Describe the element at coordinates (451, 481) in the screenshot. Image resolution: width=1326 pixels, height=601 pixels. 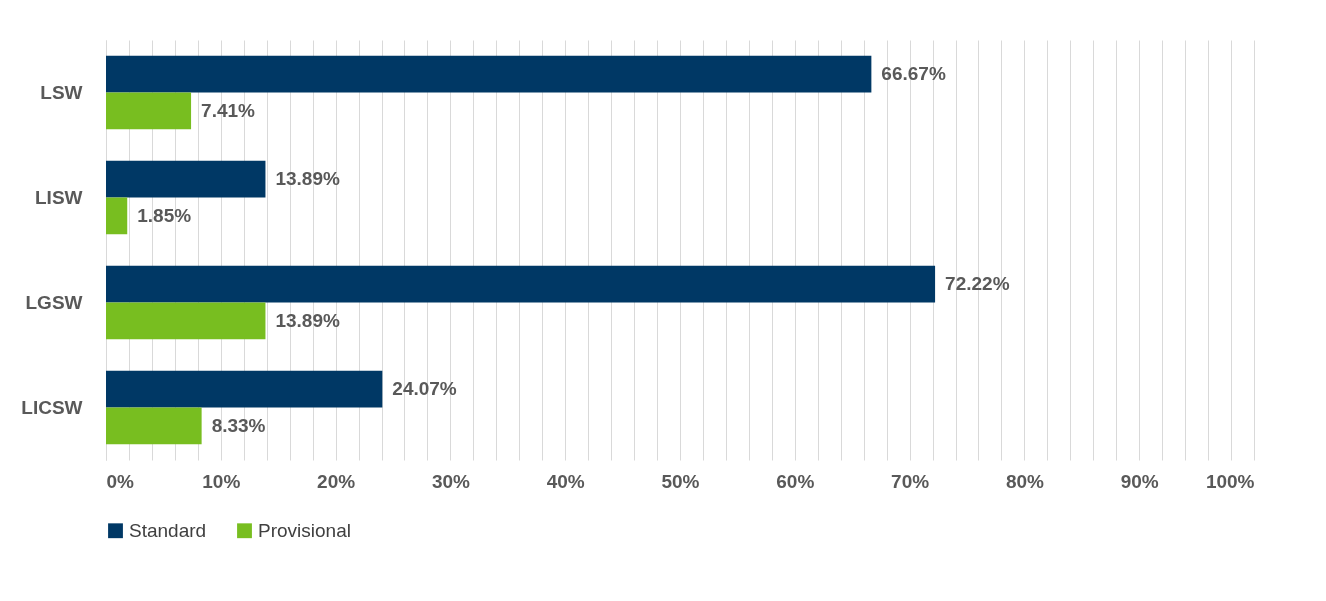
I see `x-tick-label: 30%` at that location.